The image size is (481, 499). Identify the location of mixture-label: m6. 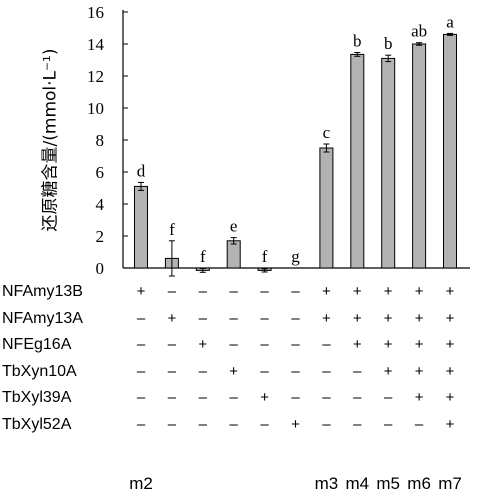
(419, 483).